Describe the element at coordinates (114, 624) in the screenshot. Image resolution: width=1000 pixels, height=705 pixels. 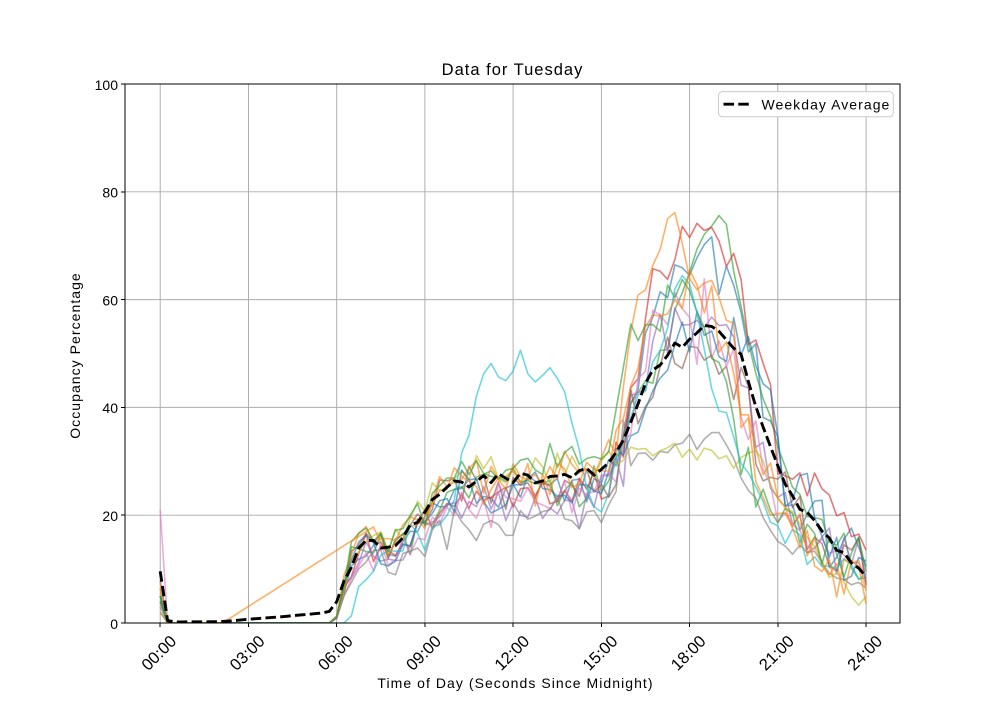
I see `svg-text: 0` at that location.